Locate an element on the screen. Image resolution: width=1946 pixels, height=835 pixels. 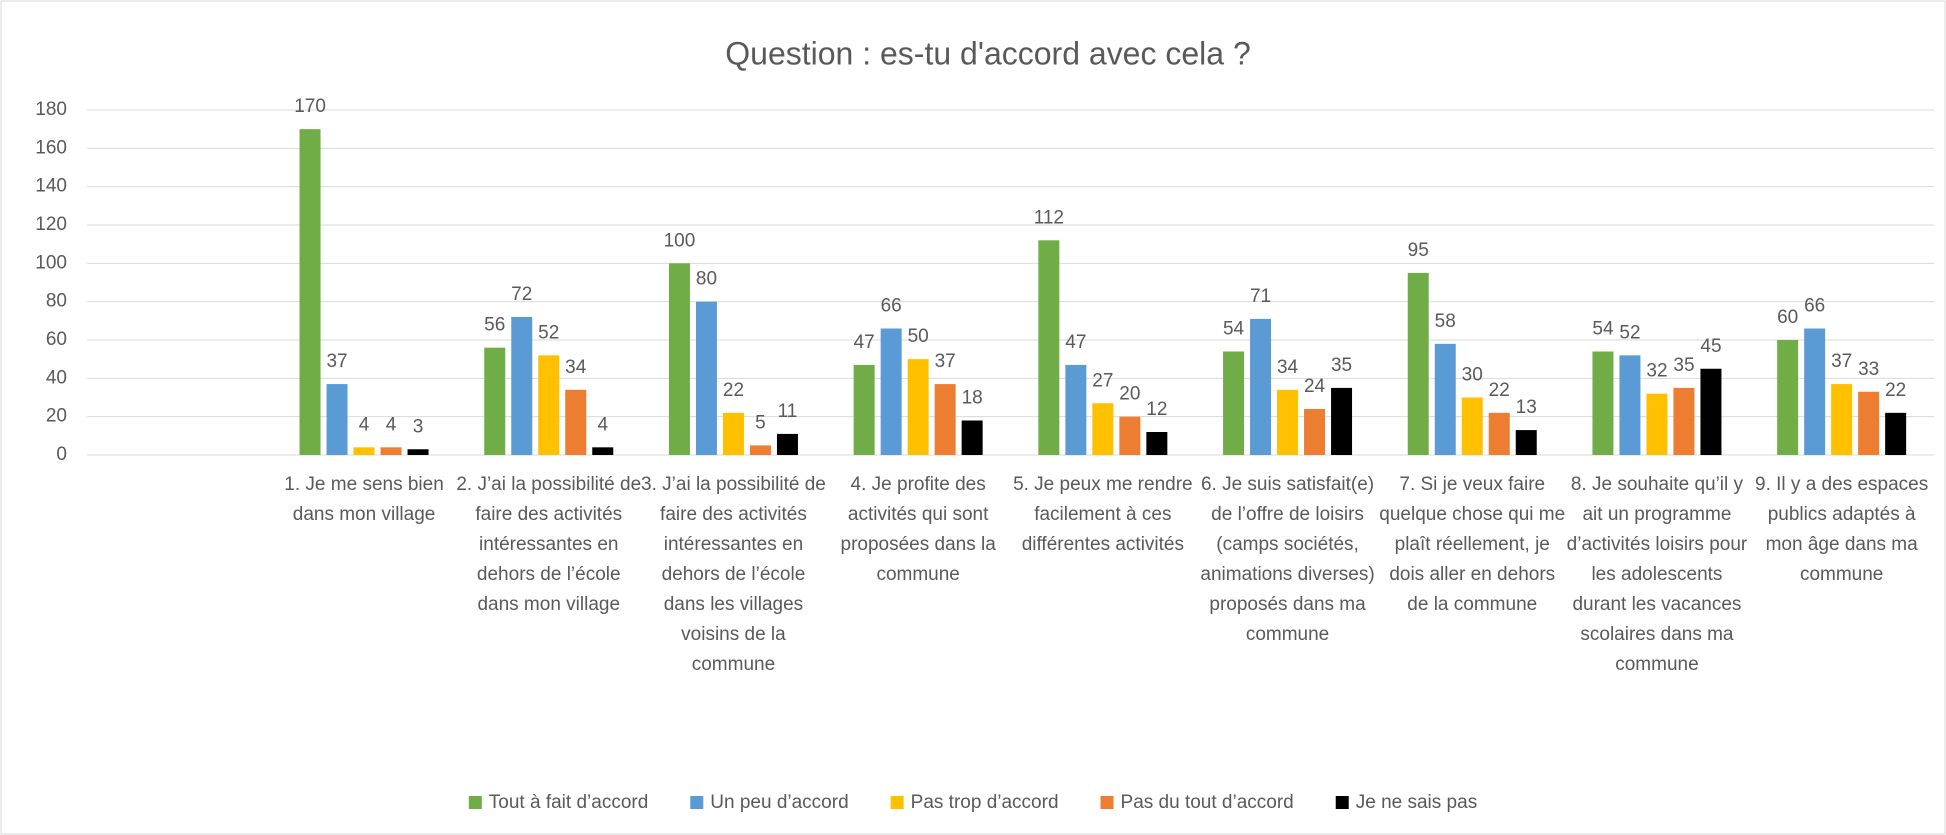
data-label: 52 is located at coordinates (1629, 332).